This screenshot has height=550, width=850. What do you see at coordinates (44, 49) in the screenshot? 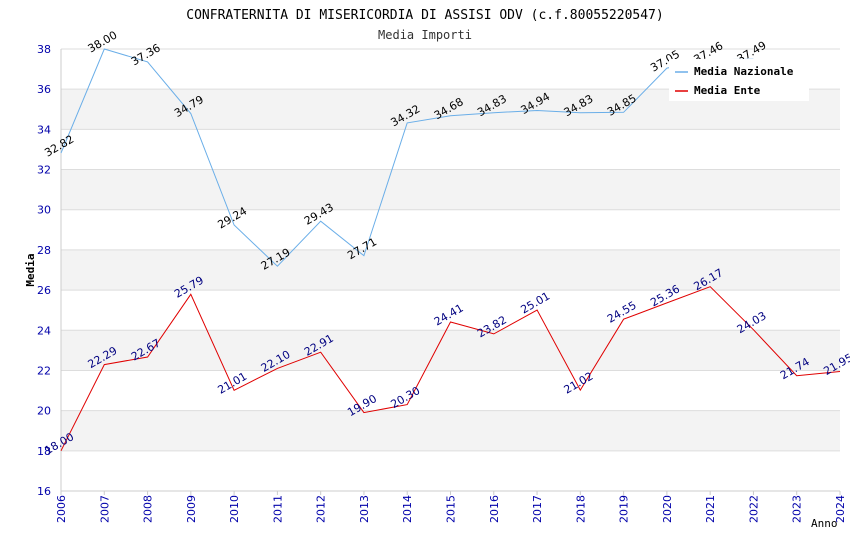
I see `y-tick-label: 38` at bounding box center [44, 49].